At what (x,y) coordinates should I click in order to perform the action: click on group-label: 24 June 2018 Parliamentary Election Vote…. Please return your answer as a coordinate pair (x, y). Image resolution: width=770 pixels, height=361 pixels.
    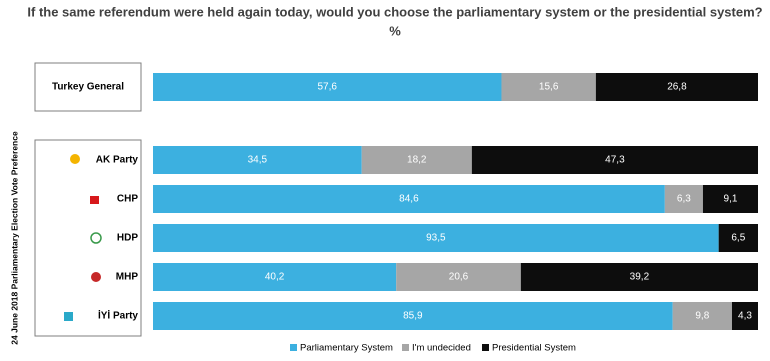
    Looking at the image, I should click on (14, 238).